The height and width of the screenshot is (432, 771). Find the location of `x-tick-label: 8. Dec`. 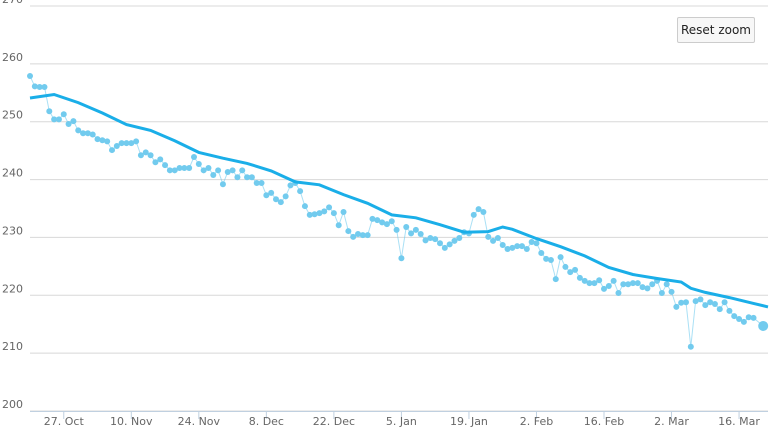

x-tick-label: 8. Dec is located at coordinates (266, 421).